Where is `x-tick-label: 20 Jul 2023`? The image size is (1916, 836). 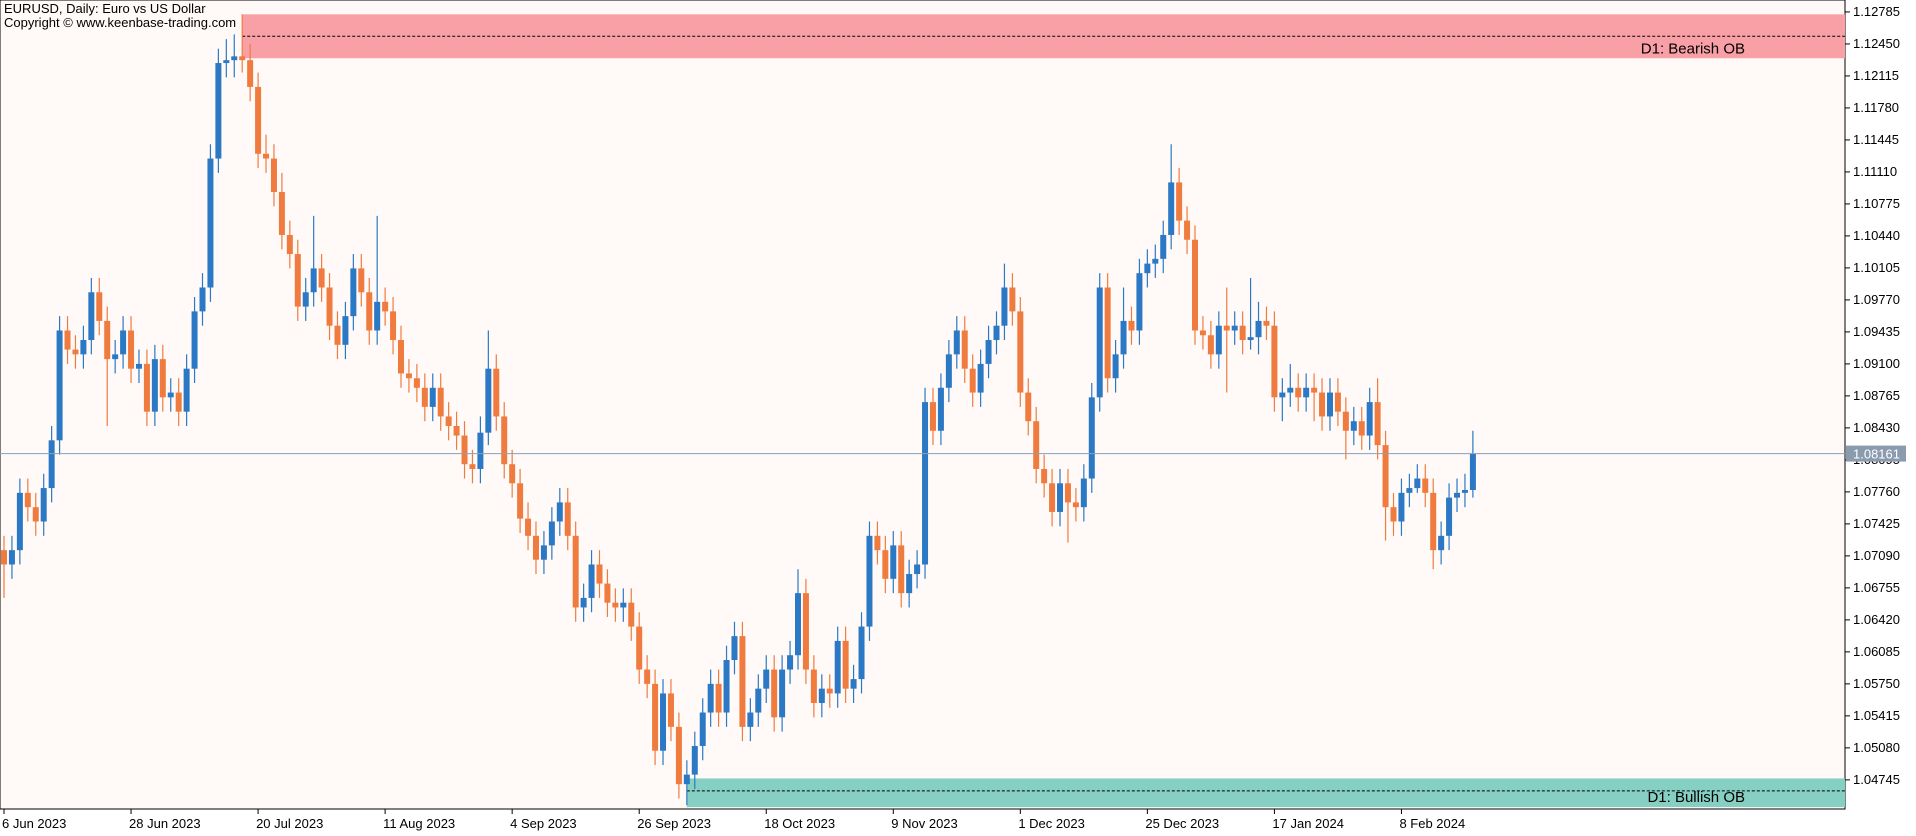
x-tick-label: 20 Jul 2023 is located at coordinates (289, 823).